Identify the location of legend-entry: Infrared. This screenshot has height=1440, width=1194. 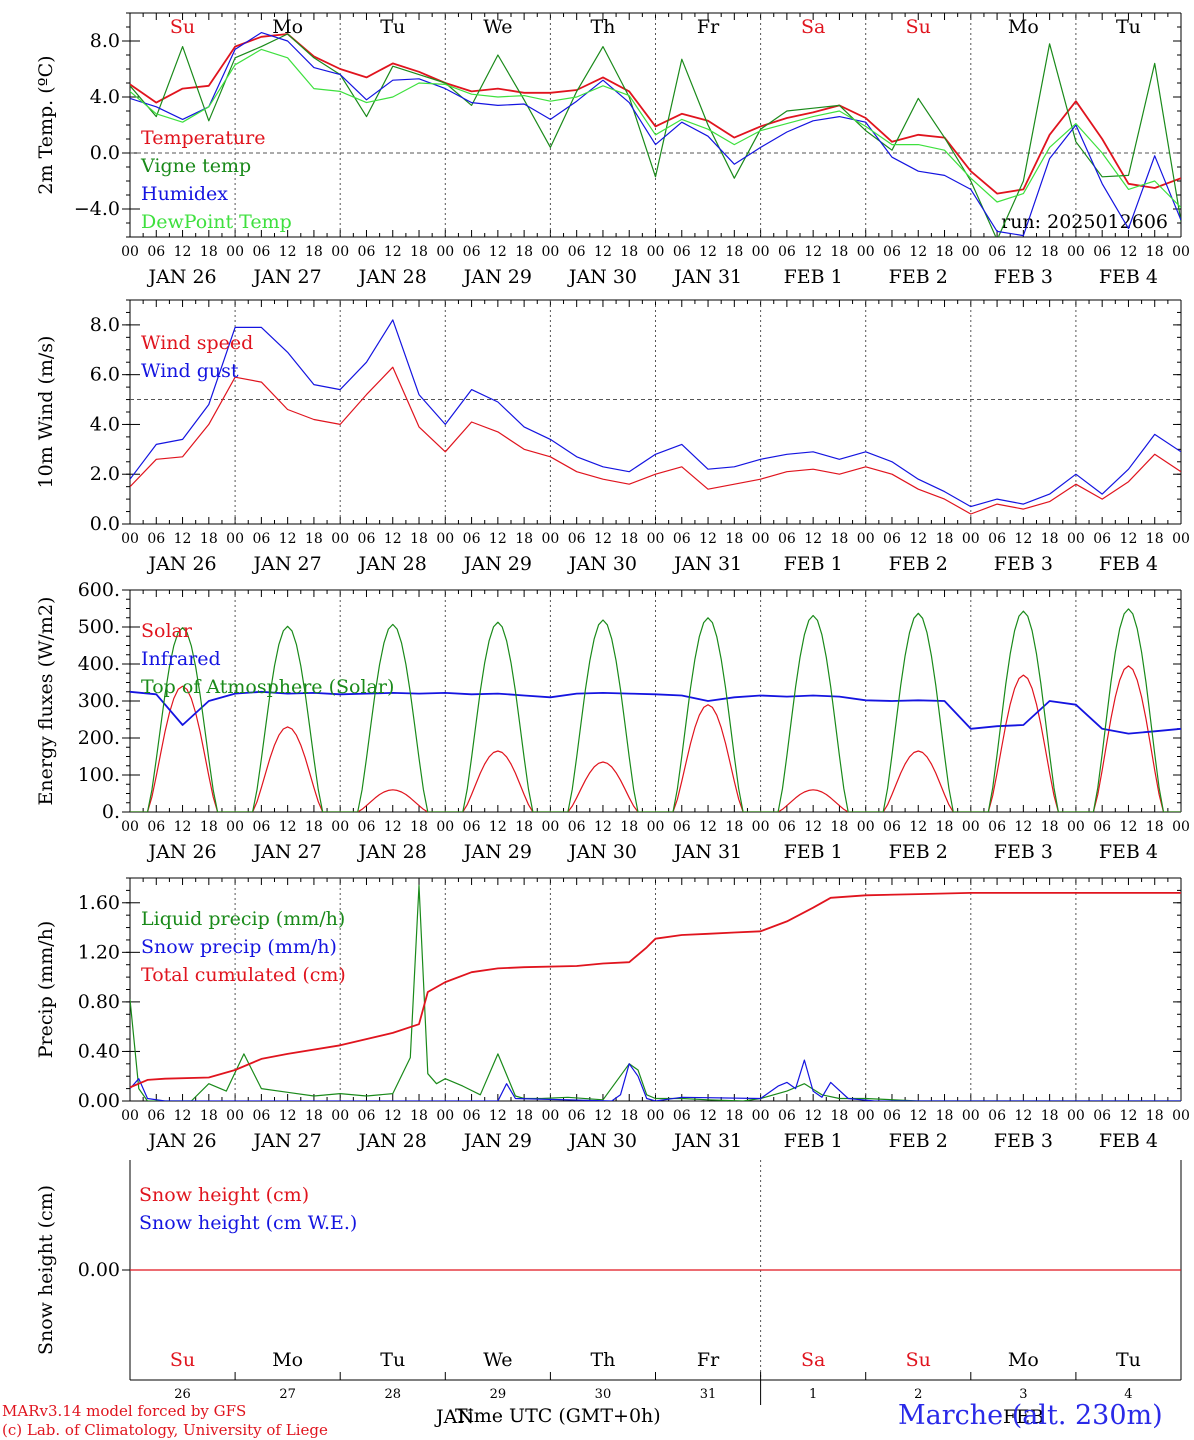
(181, 659).